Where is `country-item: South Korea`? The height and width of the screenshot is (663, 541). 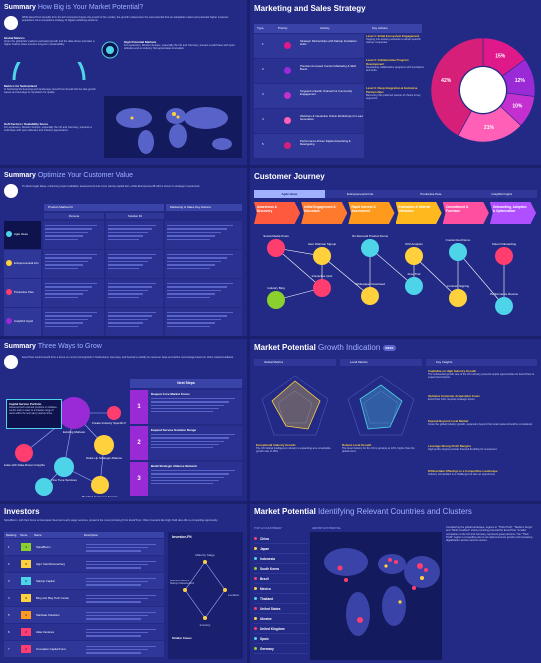 country-item: South Korea is located at coordinates (281, 569).